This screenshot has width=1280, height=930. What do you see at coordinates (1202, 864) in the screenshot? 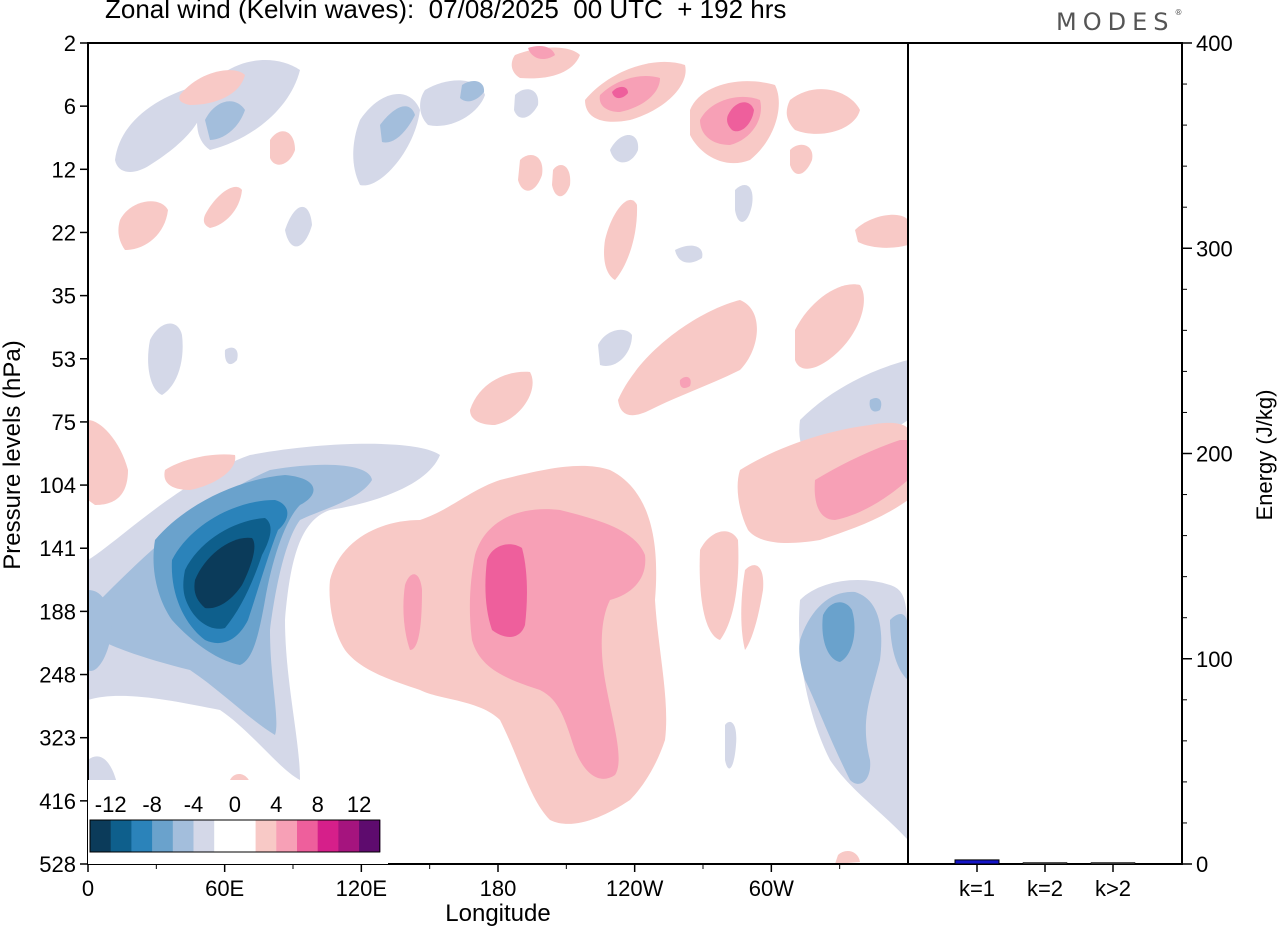
I see `energy-tick-label: 0` at bounding box center [1202, 864].